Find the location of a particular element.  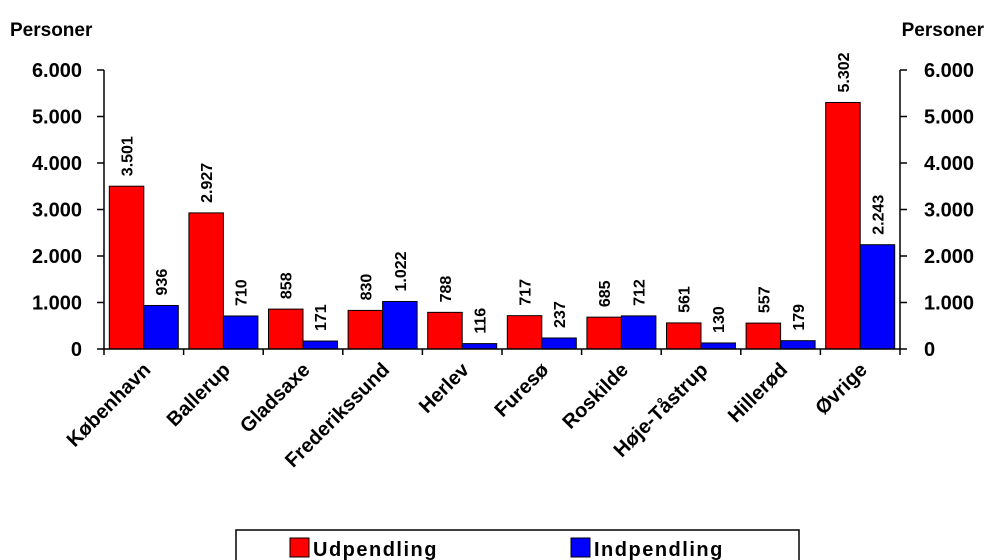

value-label-indpendling-frederikssund: 1.022 is located at coordinates (401, 271).